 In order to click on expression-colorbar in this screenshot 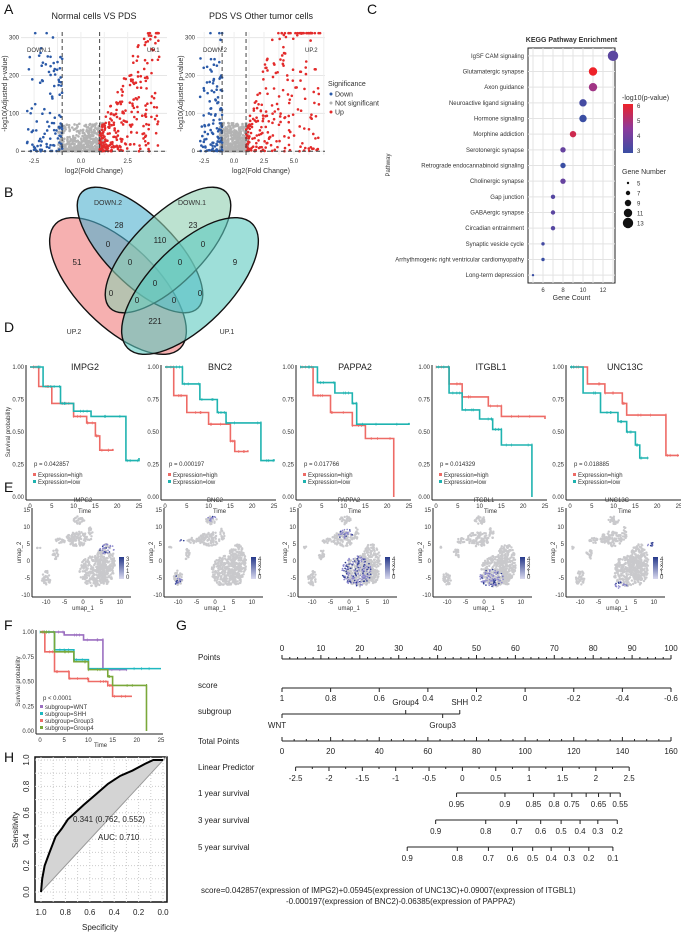, I will do `click(387, 568)`.